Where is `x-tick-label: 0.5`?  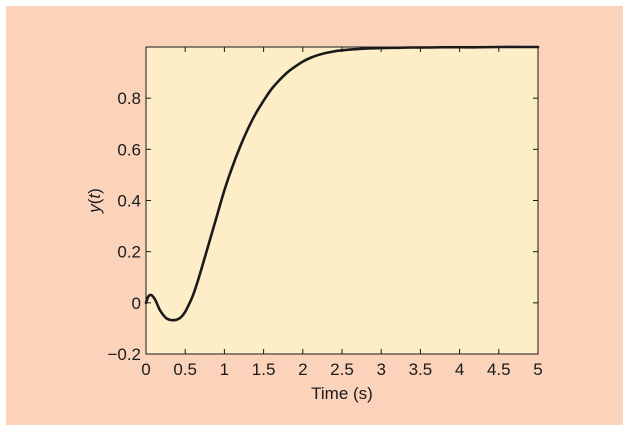 x-tick-label: 0.5 is located at coordinates (185, 369).